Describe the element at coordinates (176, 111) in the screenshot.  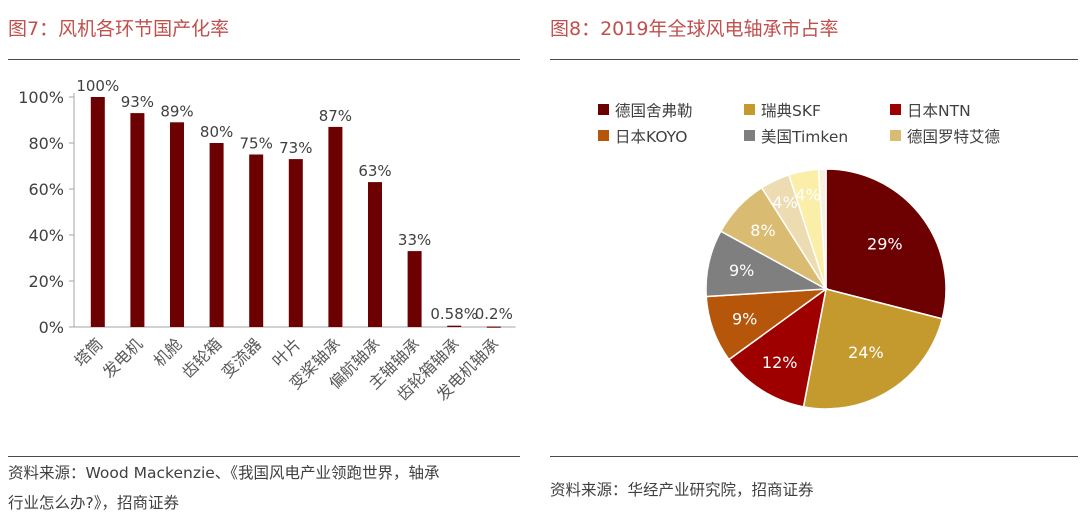
I see `bar-data-label: 89%` at that location.